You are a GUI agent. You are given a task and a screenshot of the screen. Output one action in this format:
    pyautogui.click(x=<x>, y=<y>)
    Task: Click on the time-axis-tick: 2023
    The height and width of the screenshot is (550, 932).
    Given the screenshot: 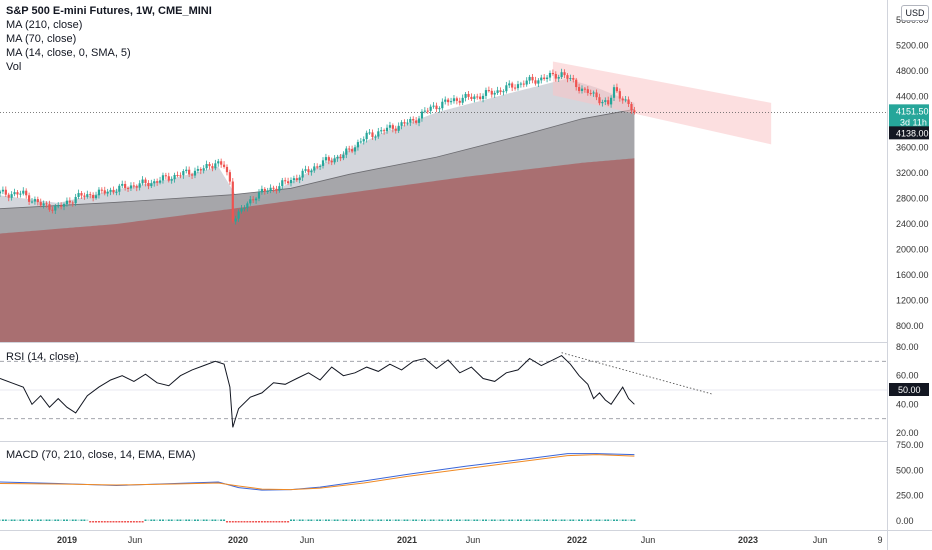 What is the action you would take?
    pyautogui.click(x=748, y=540)
    